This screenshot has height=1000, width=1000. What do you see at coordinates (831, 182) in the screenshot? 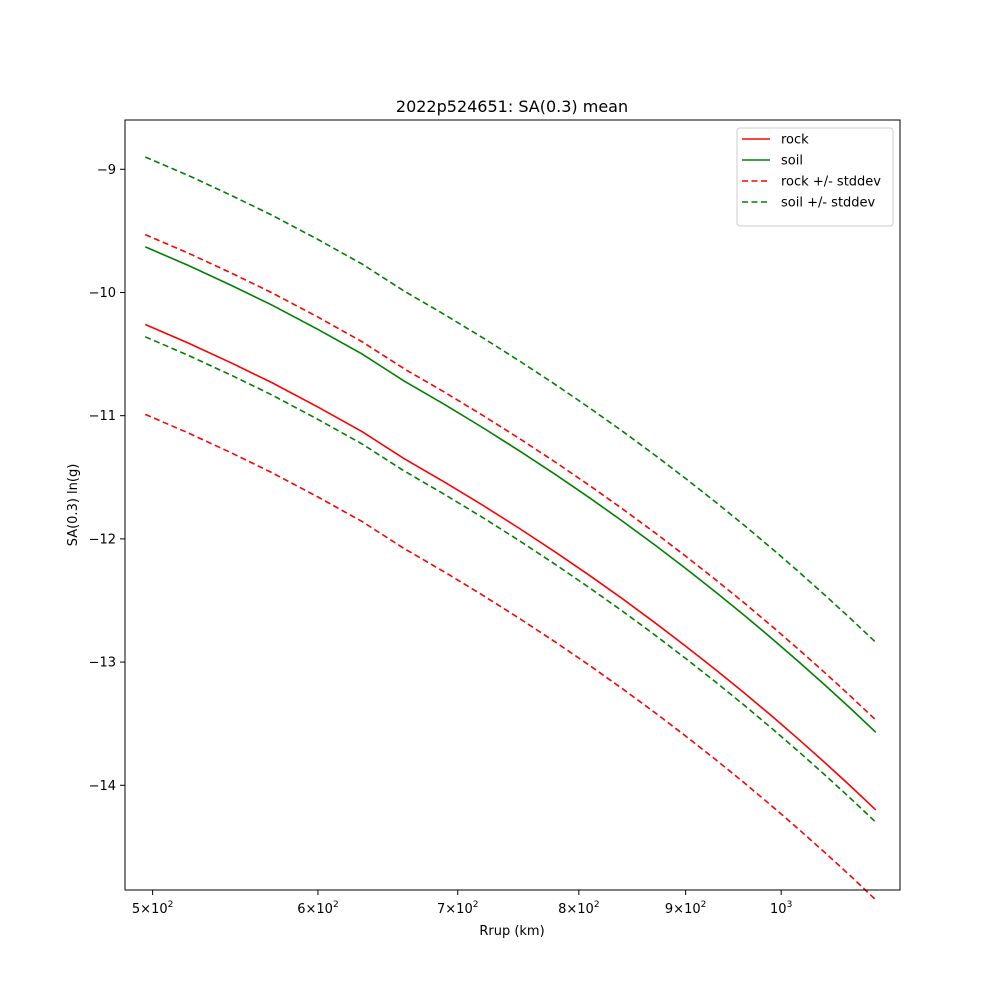
I see `legend-label-2: rock +/- stddev` at bounding box center [831, 182].